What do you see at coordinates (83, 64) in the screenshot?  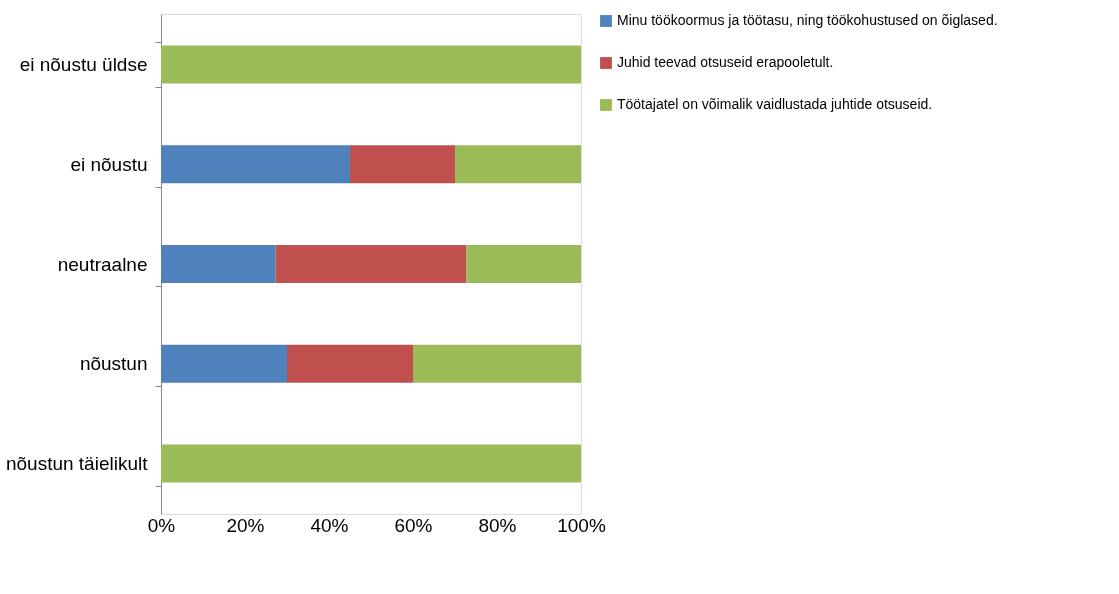 I see `y-tick-label: ei nõustu üldse` at bounding box center [83, 64].